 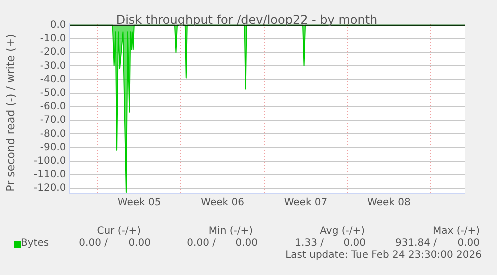 What do you see at coordinates (230, 231) in the screenshot?
I see `text: Min (-/+)` at bounding box center [230, 231].